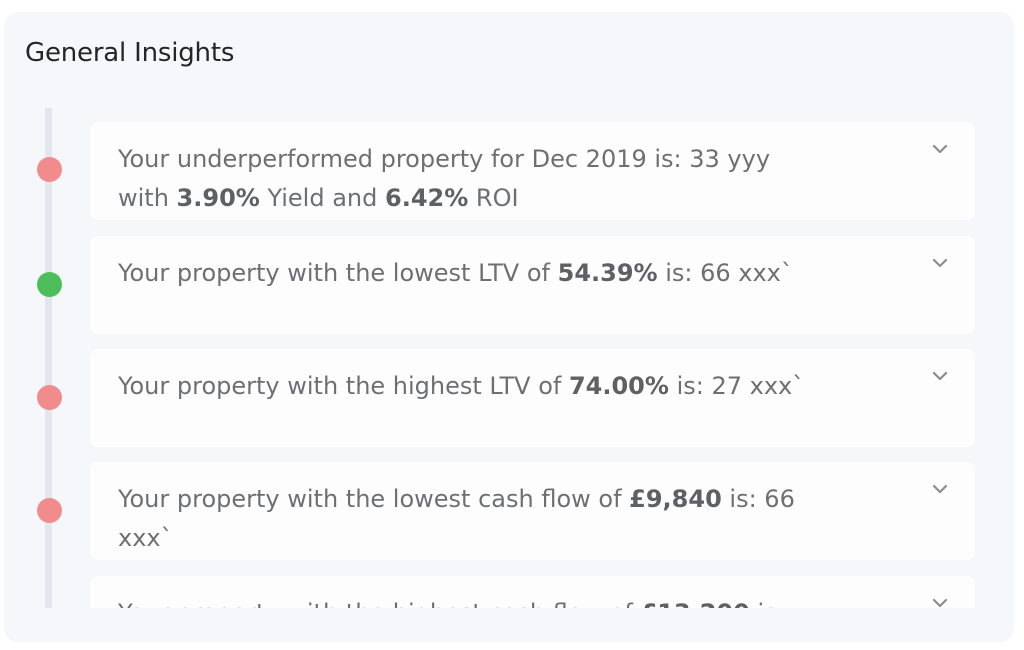 The height and width of the screenshot is (650, 1024). I want to click on insight-metric-value: £9,840, so click(675, 499).